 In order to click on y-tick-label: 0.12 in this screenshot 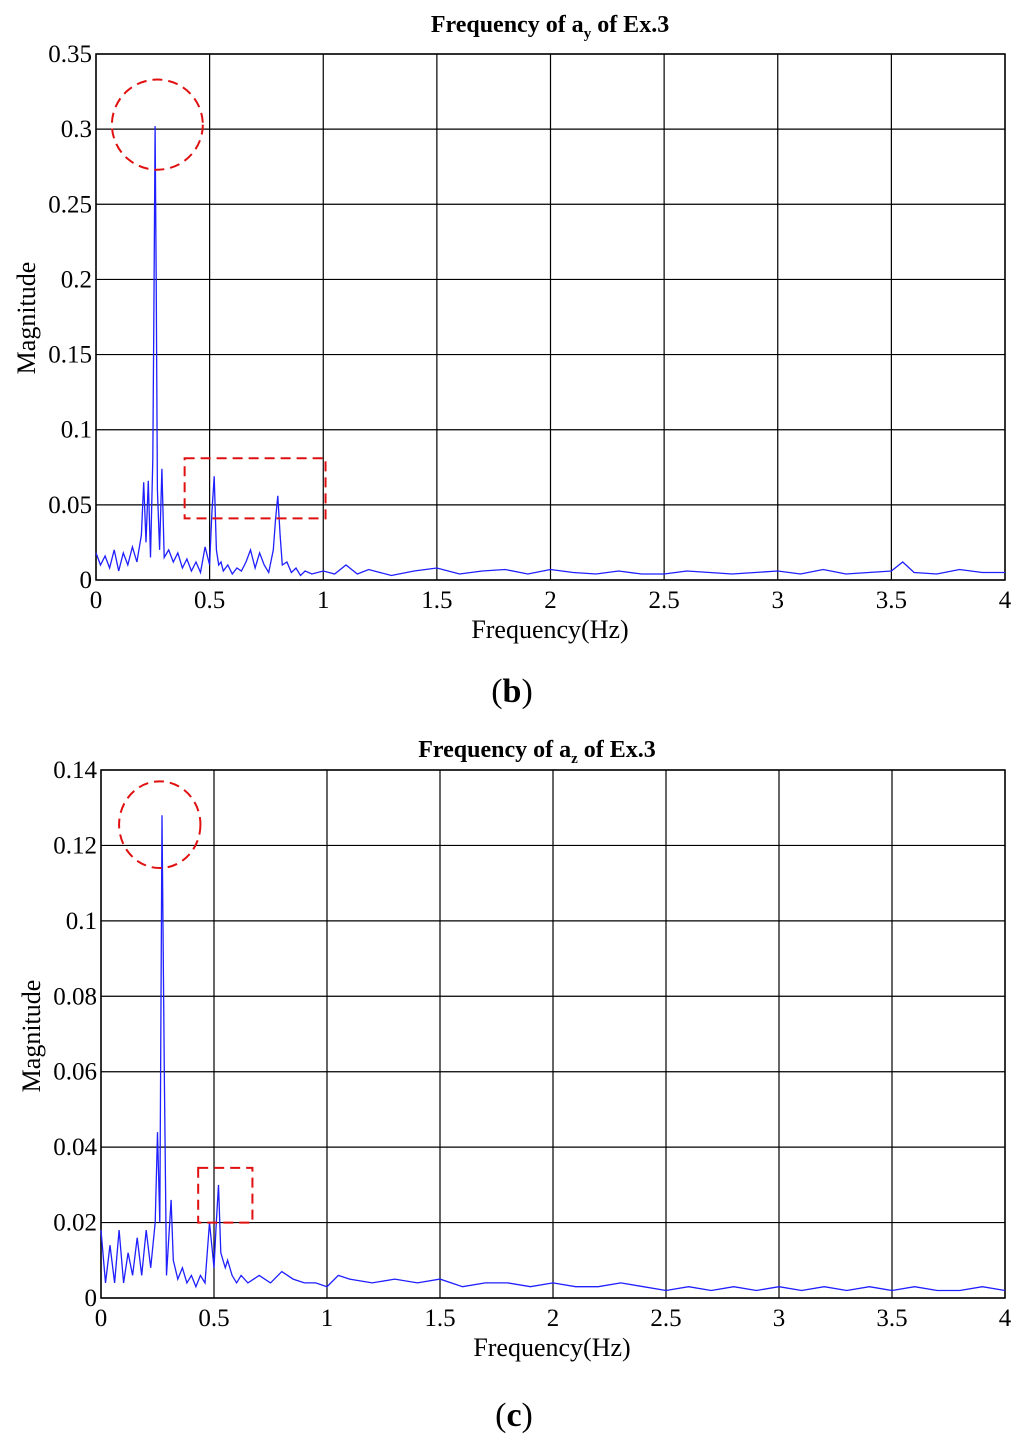, I will do `click(75, 845)`.